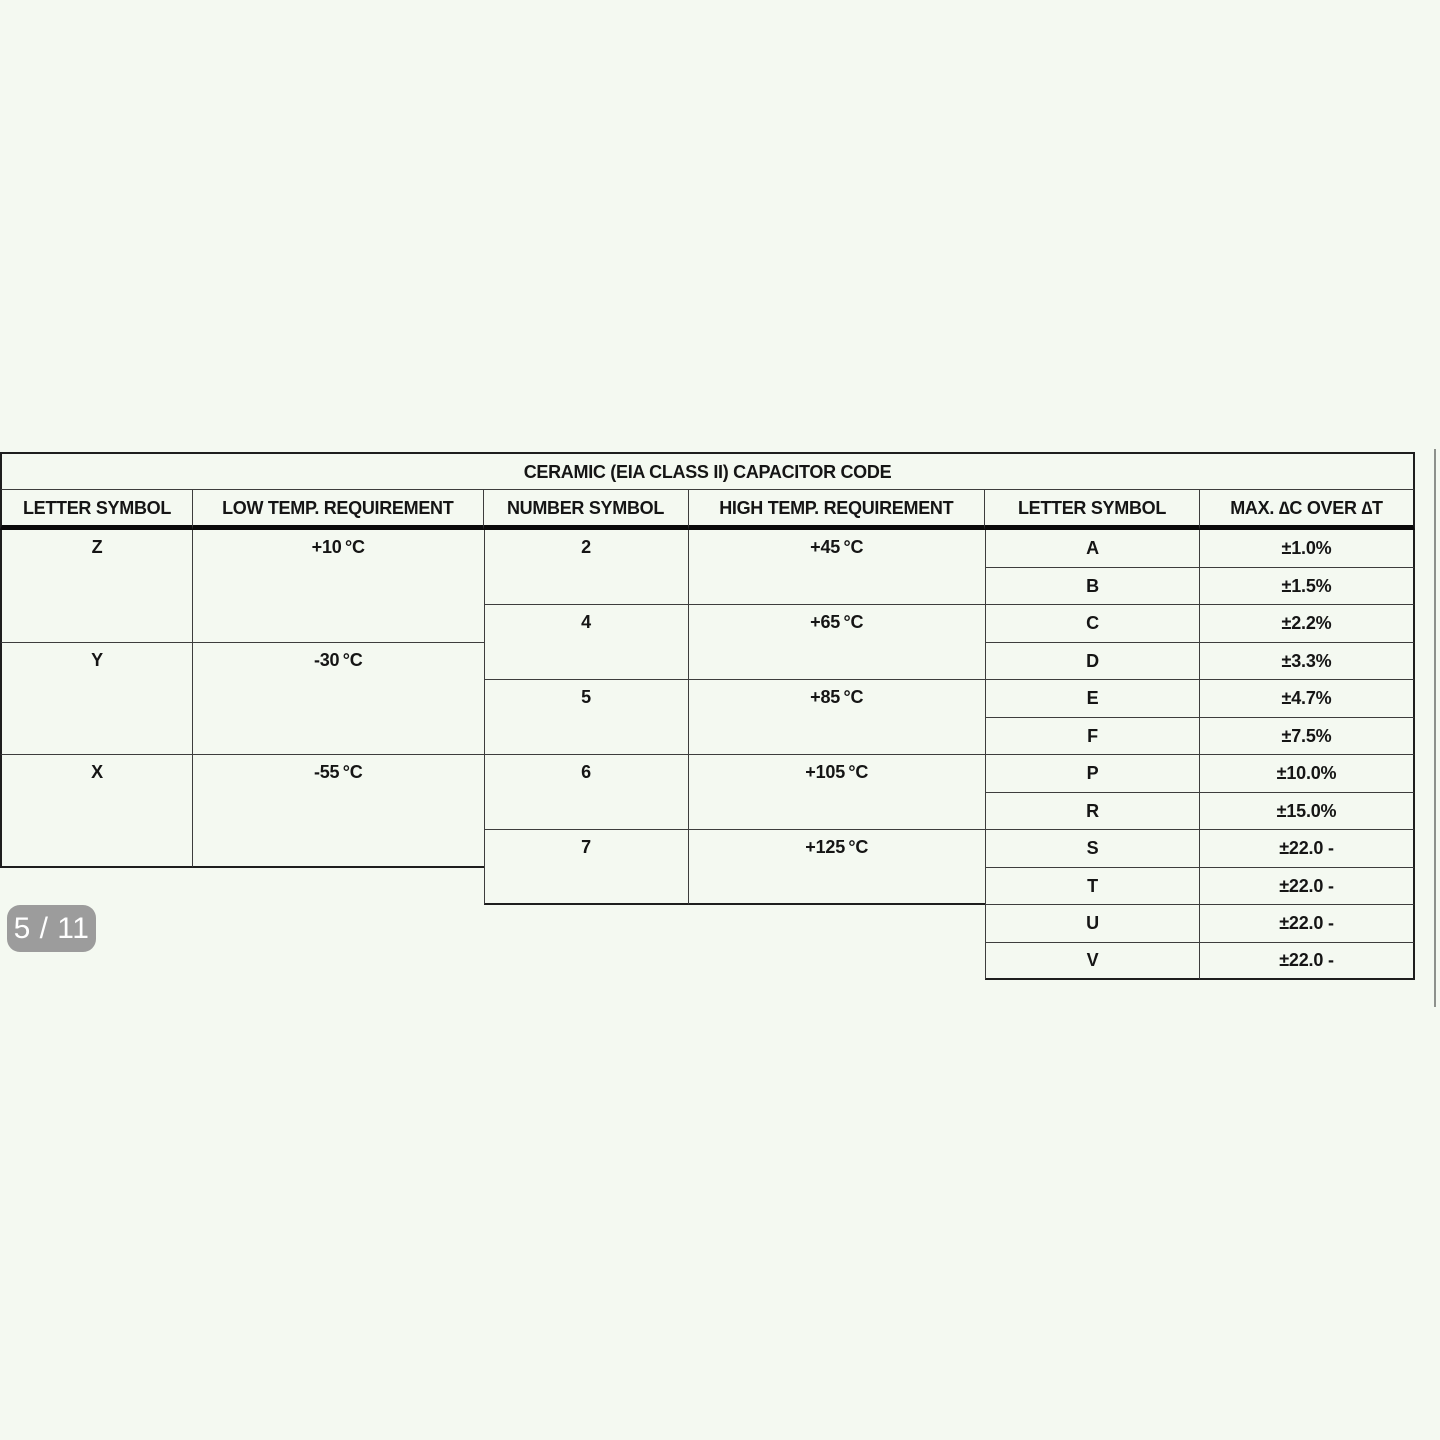 The width and height of the screenshot is (1440, 1440). I want to click on tolerance-value-v: ±22.0 -, so click(1307, 961).